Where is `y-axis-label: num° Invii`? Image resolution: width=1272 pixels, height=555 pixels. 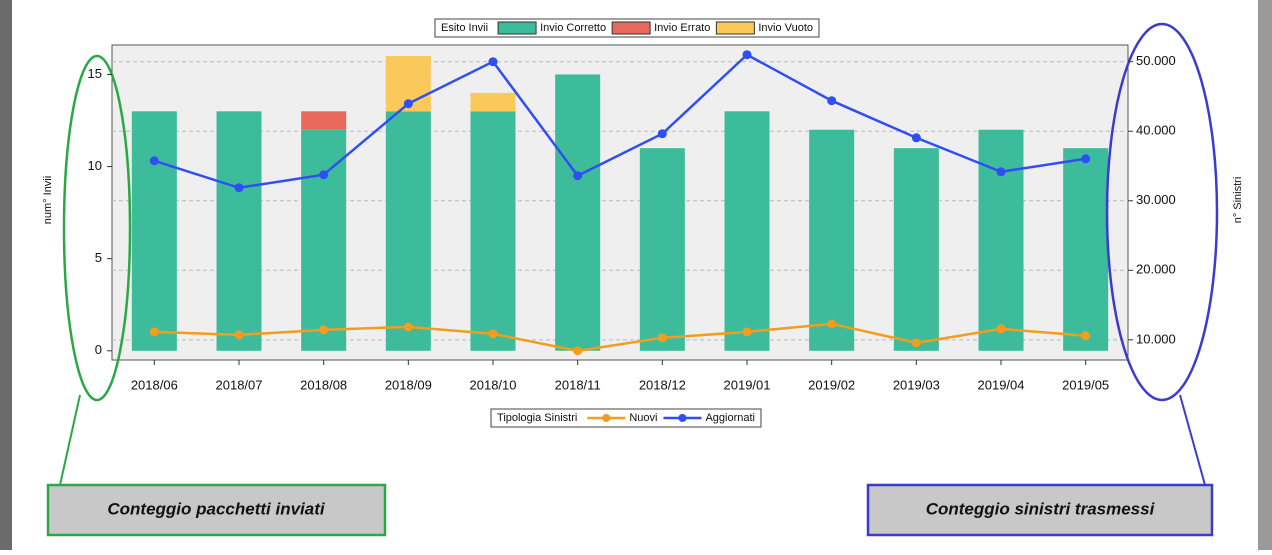 y-axis-label: num° Invii is located at coordinates (48, 200).